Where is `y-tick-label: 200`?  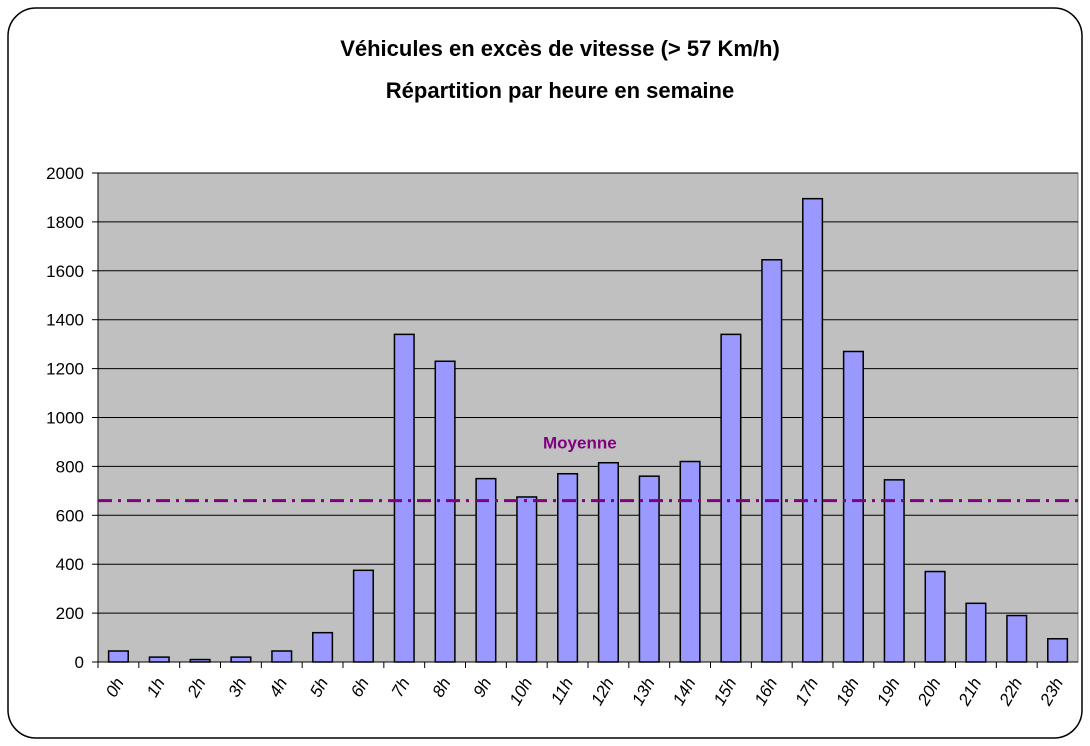 y-tick-label: 200 is located at coordinates (70, 613).